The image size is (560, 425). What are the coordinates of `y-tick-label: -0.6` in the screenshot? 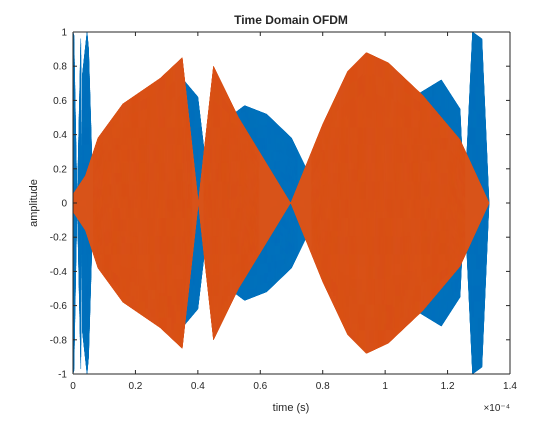 It's located at (59, 306).